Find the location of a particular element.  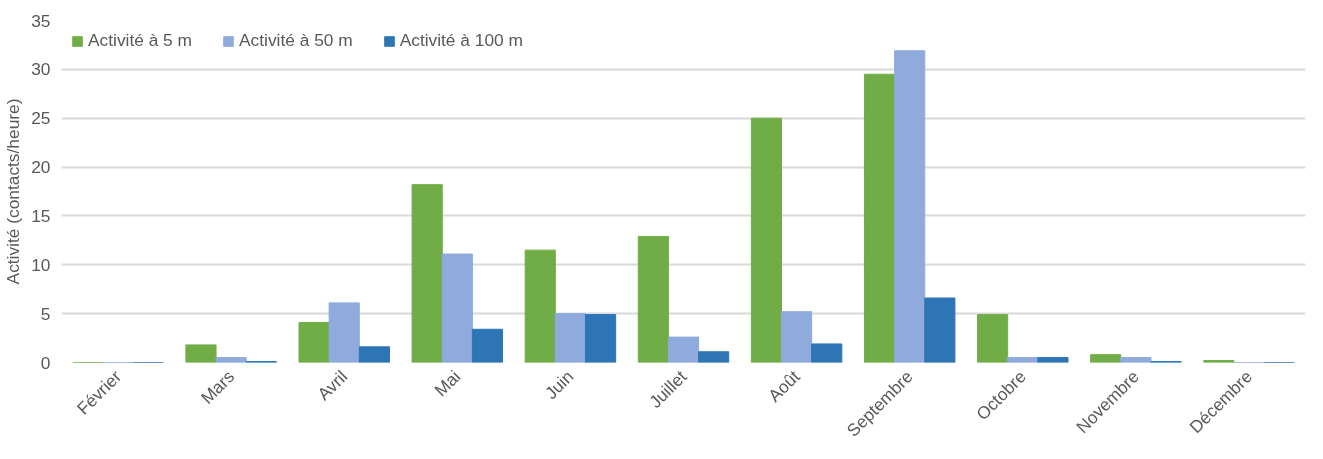

y-tick-label: 15 is located at coordinates (41, 215).